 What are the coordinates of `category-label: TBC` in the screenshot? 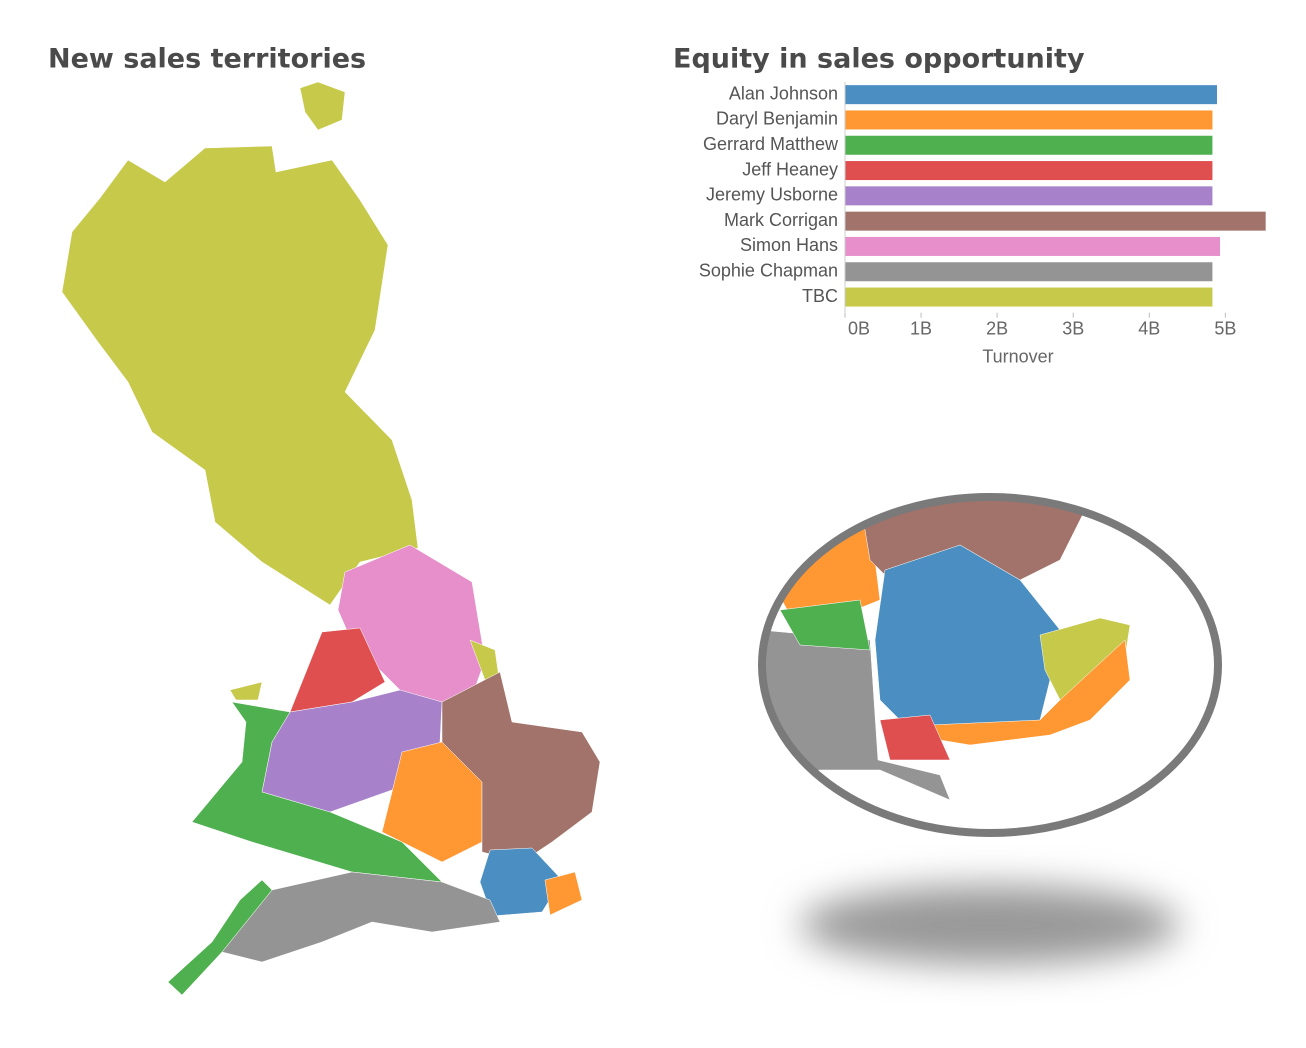 It's located at (820, 296).